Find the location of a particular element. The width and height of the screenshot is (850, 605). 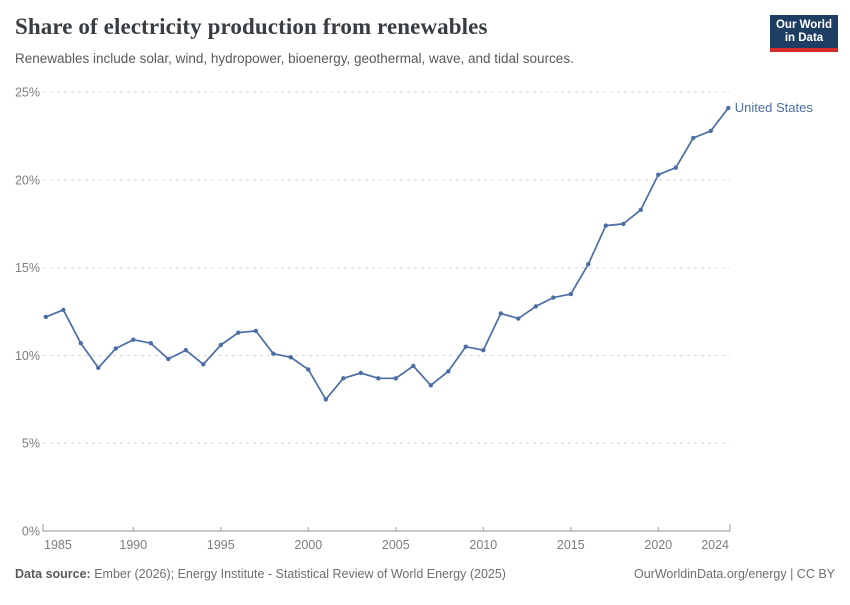

data-point-2023 is located at coordinates (710, 131).